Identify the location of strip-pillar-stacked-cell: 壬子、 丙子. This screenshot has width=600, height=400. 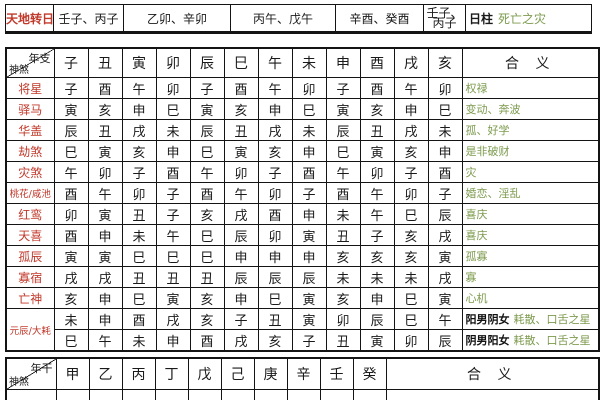
(444, 18).